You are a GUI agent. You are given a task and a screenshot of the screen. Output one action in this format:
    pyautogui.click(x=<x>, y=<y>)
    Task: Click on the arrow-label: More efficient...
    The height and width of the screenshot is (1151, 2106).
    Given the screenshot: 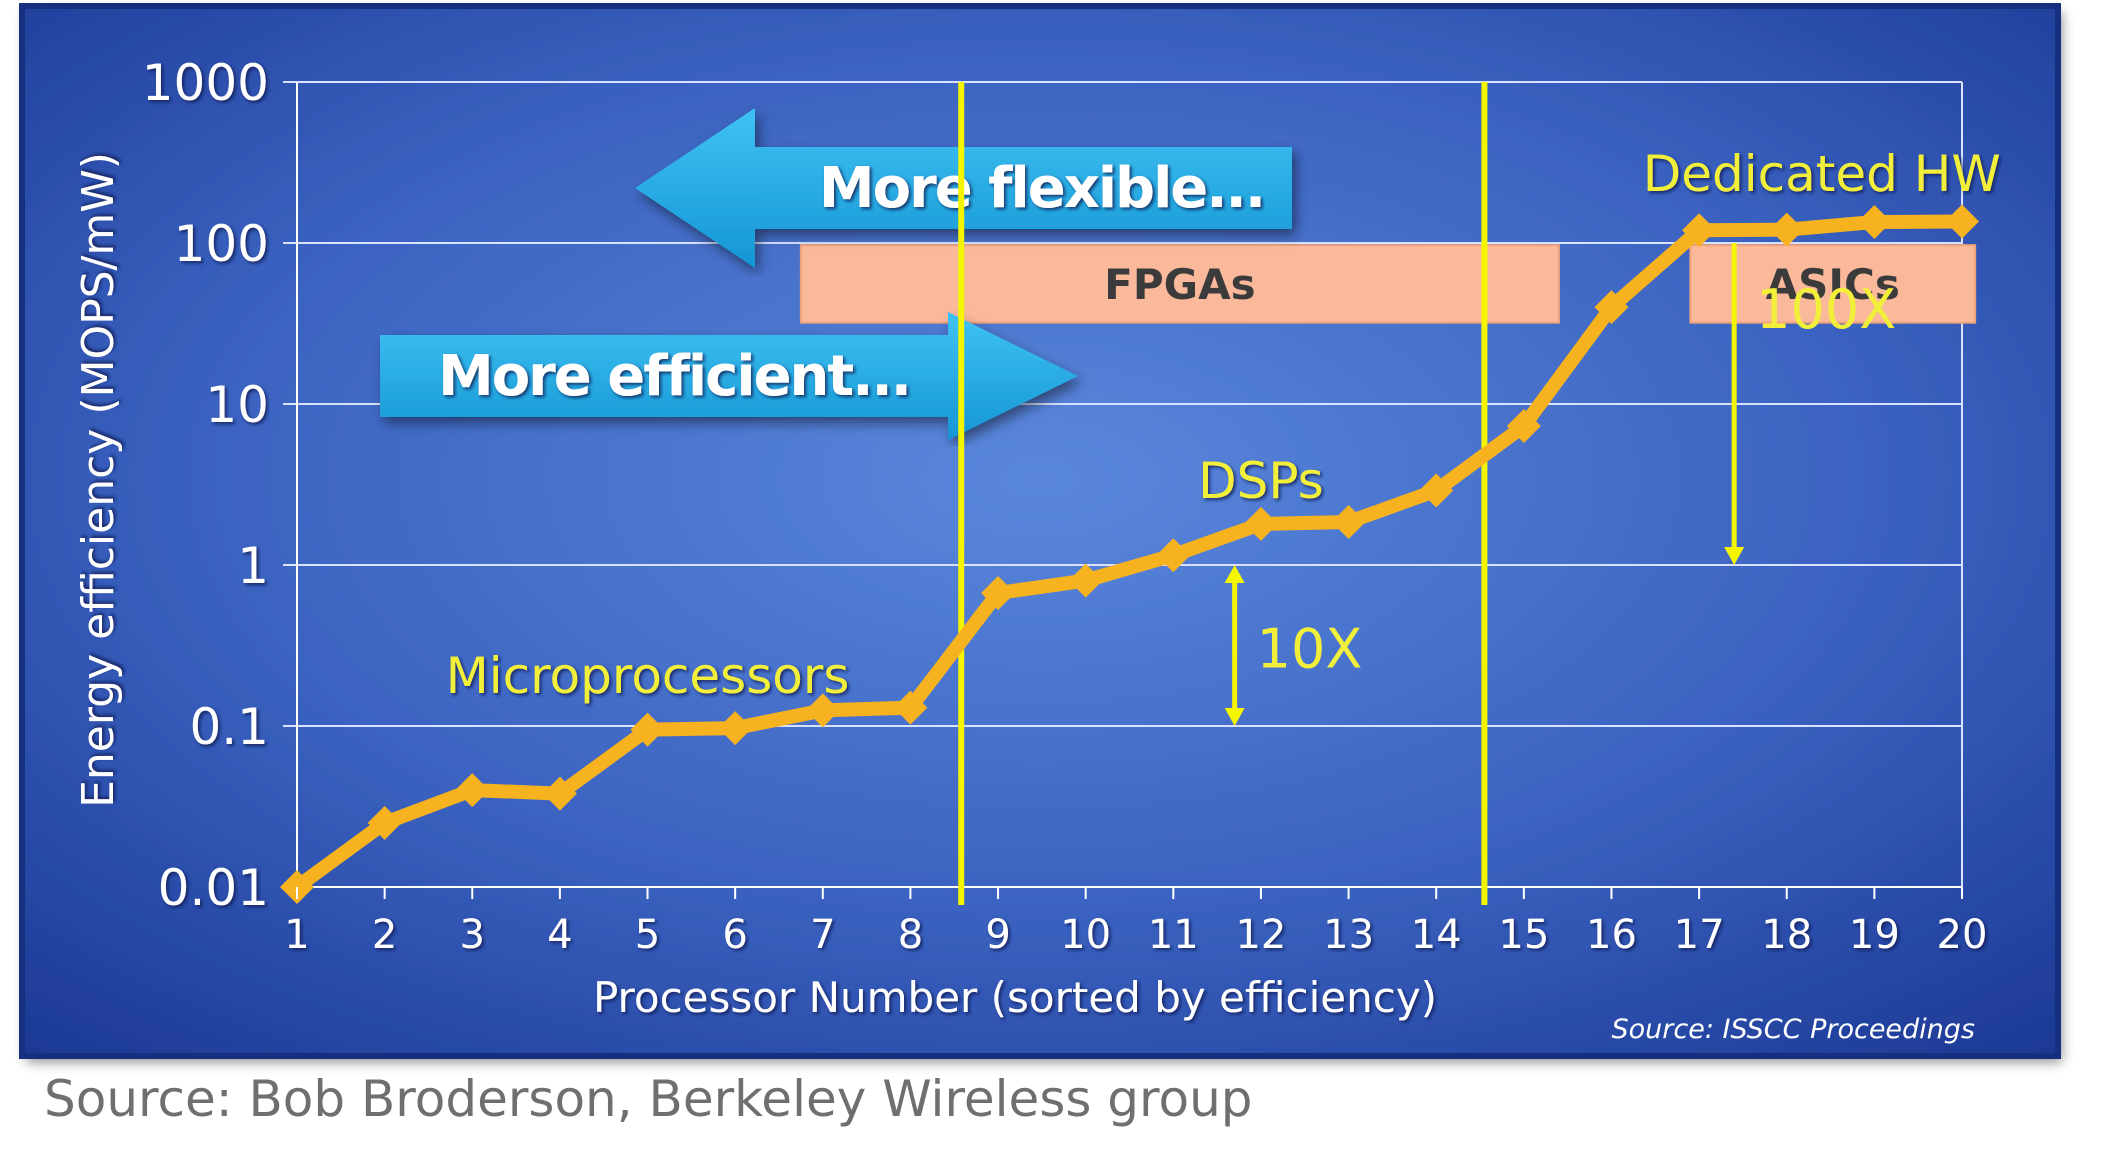 What is the action you would take?
    pyautogui.click(x=674, y=376)
    